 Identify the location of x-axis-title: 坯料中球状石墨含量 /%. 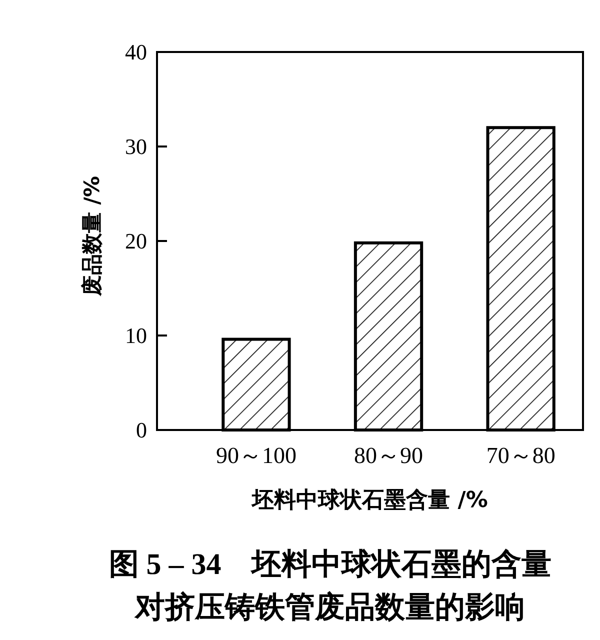
(369, 500).